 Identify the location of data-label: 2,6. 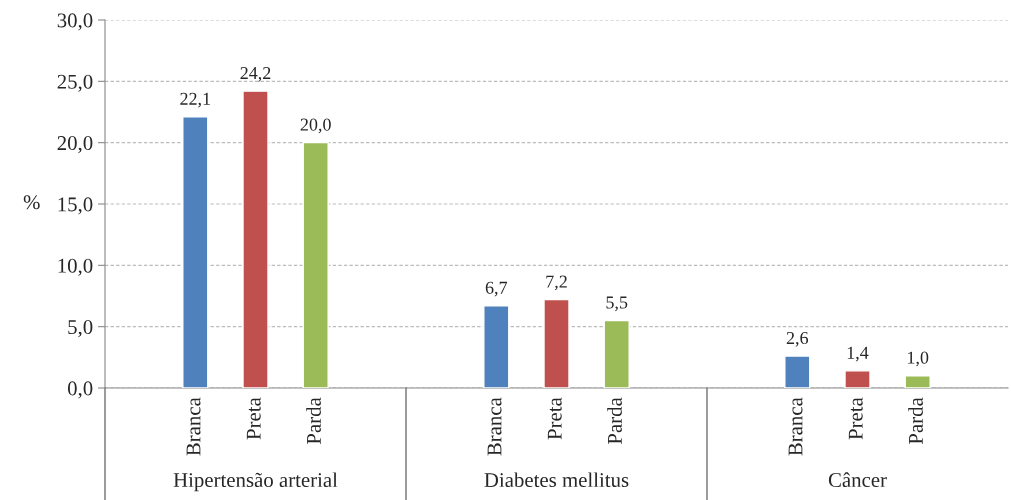
(797, 339).